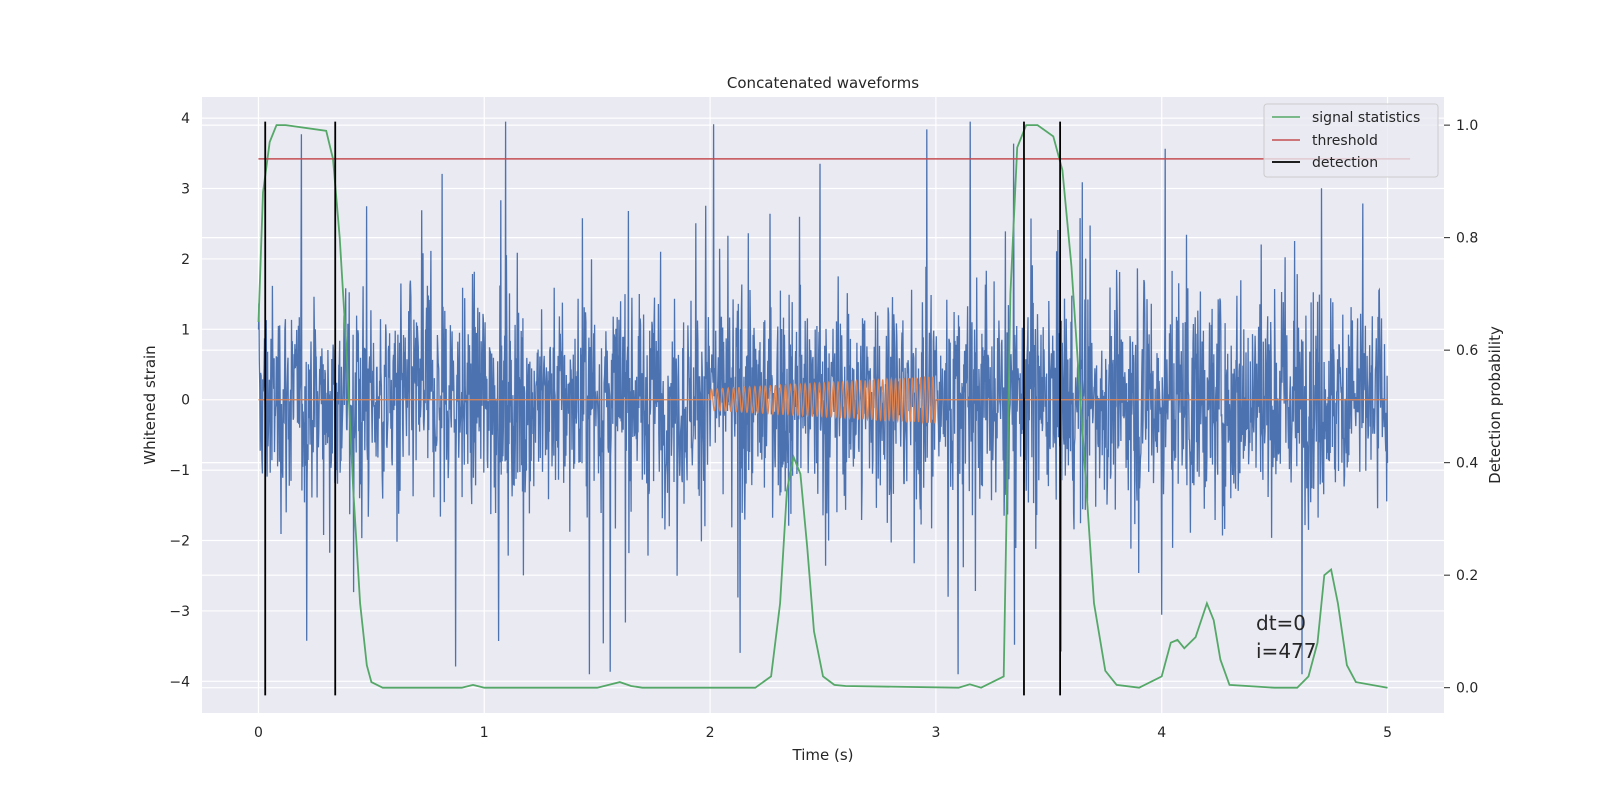  I want to click on y2-tick-label: 0.2, so click(1467, 576).